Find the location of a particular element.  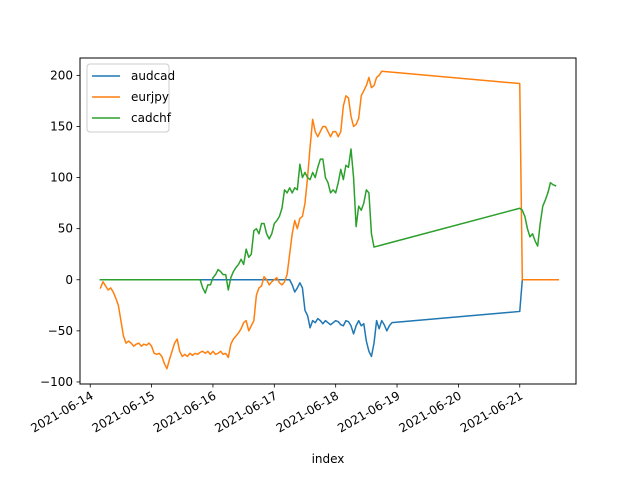

legend: audcad eurjpy cadchf is located at coordinates (130, 98).